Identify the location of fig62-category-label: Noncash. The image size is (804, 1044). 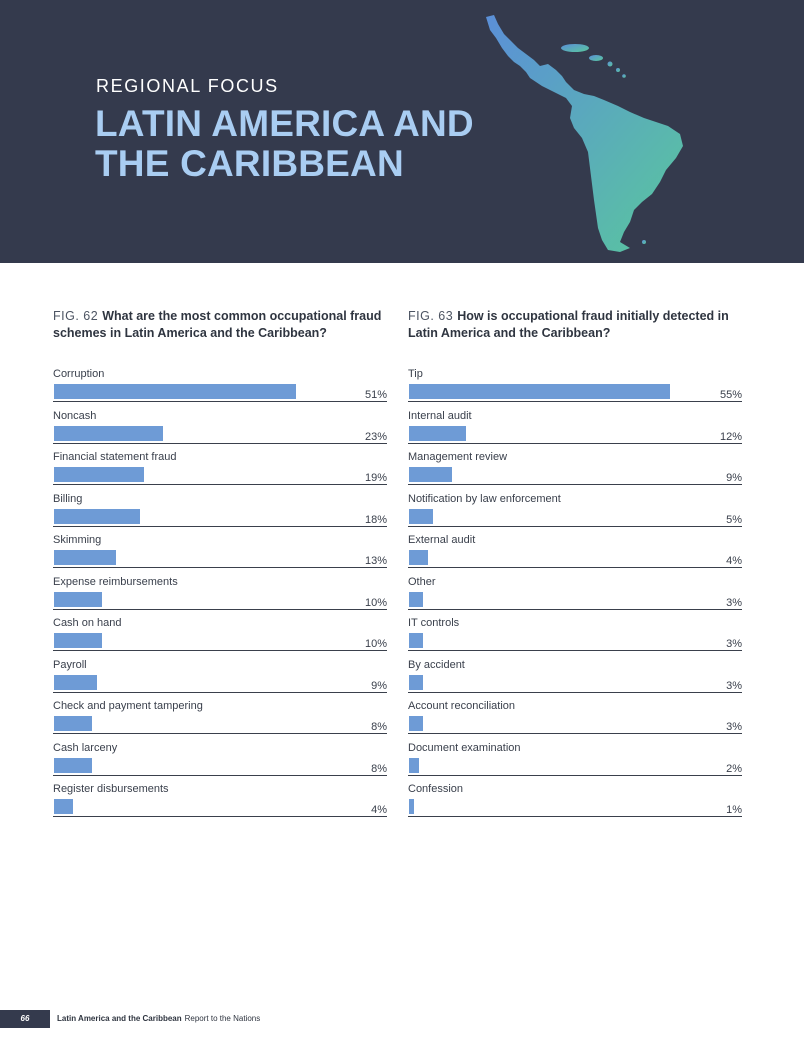
(75, 415).